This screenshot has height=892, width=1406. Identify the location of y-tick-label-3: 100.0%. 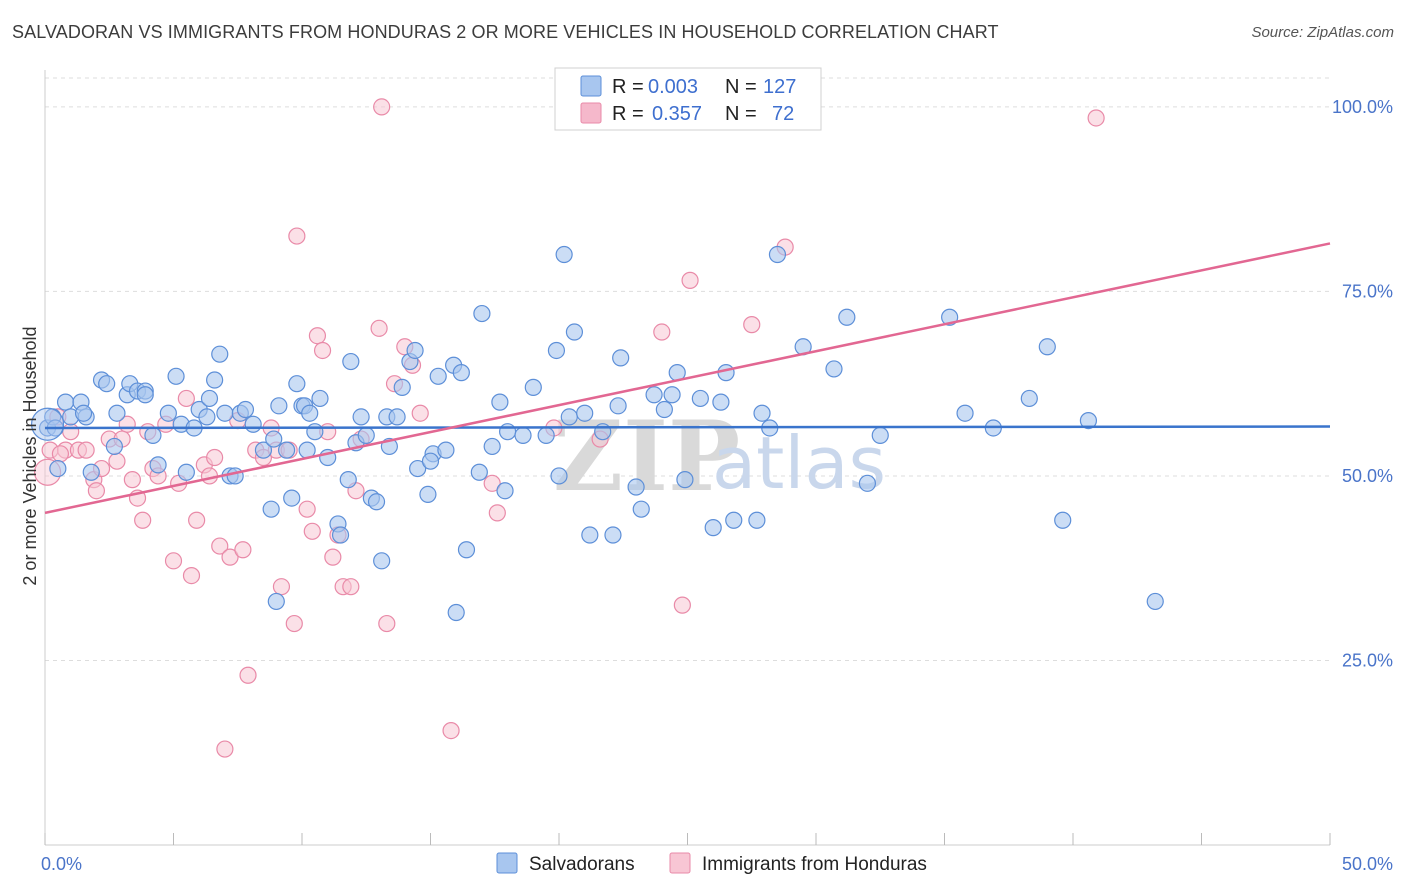
(1362, 107).